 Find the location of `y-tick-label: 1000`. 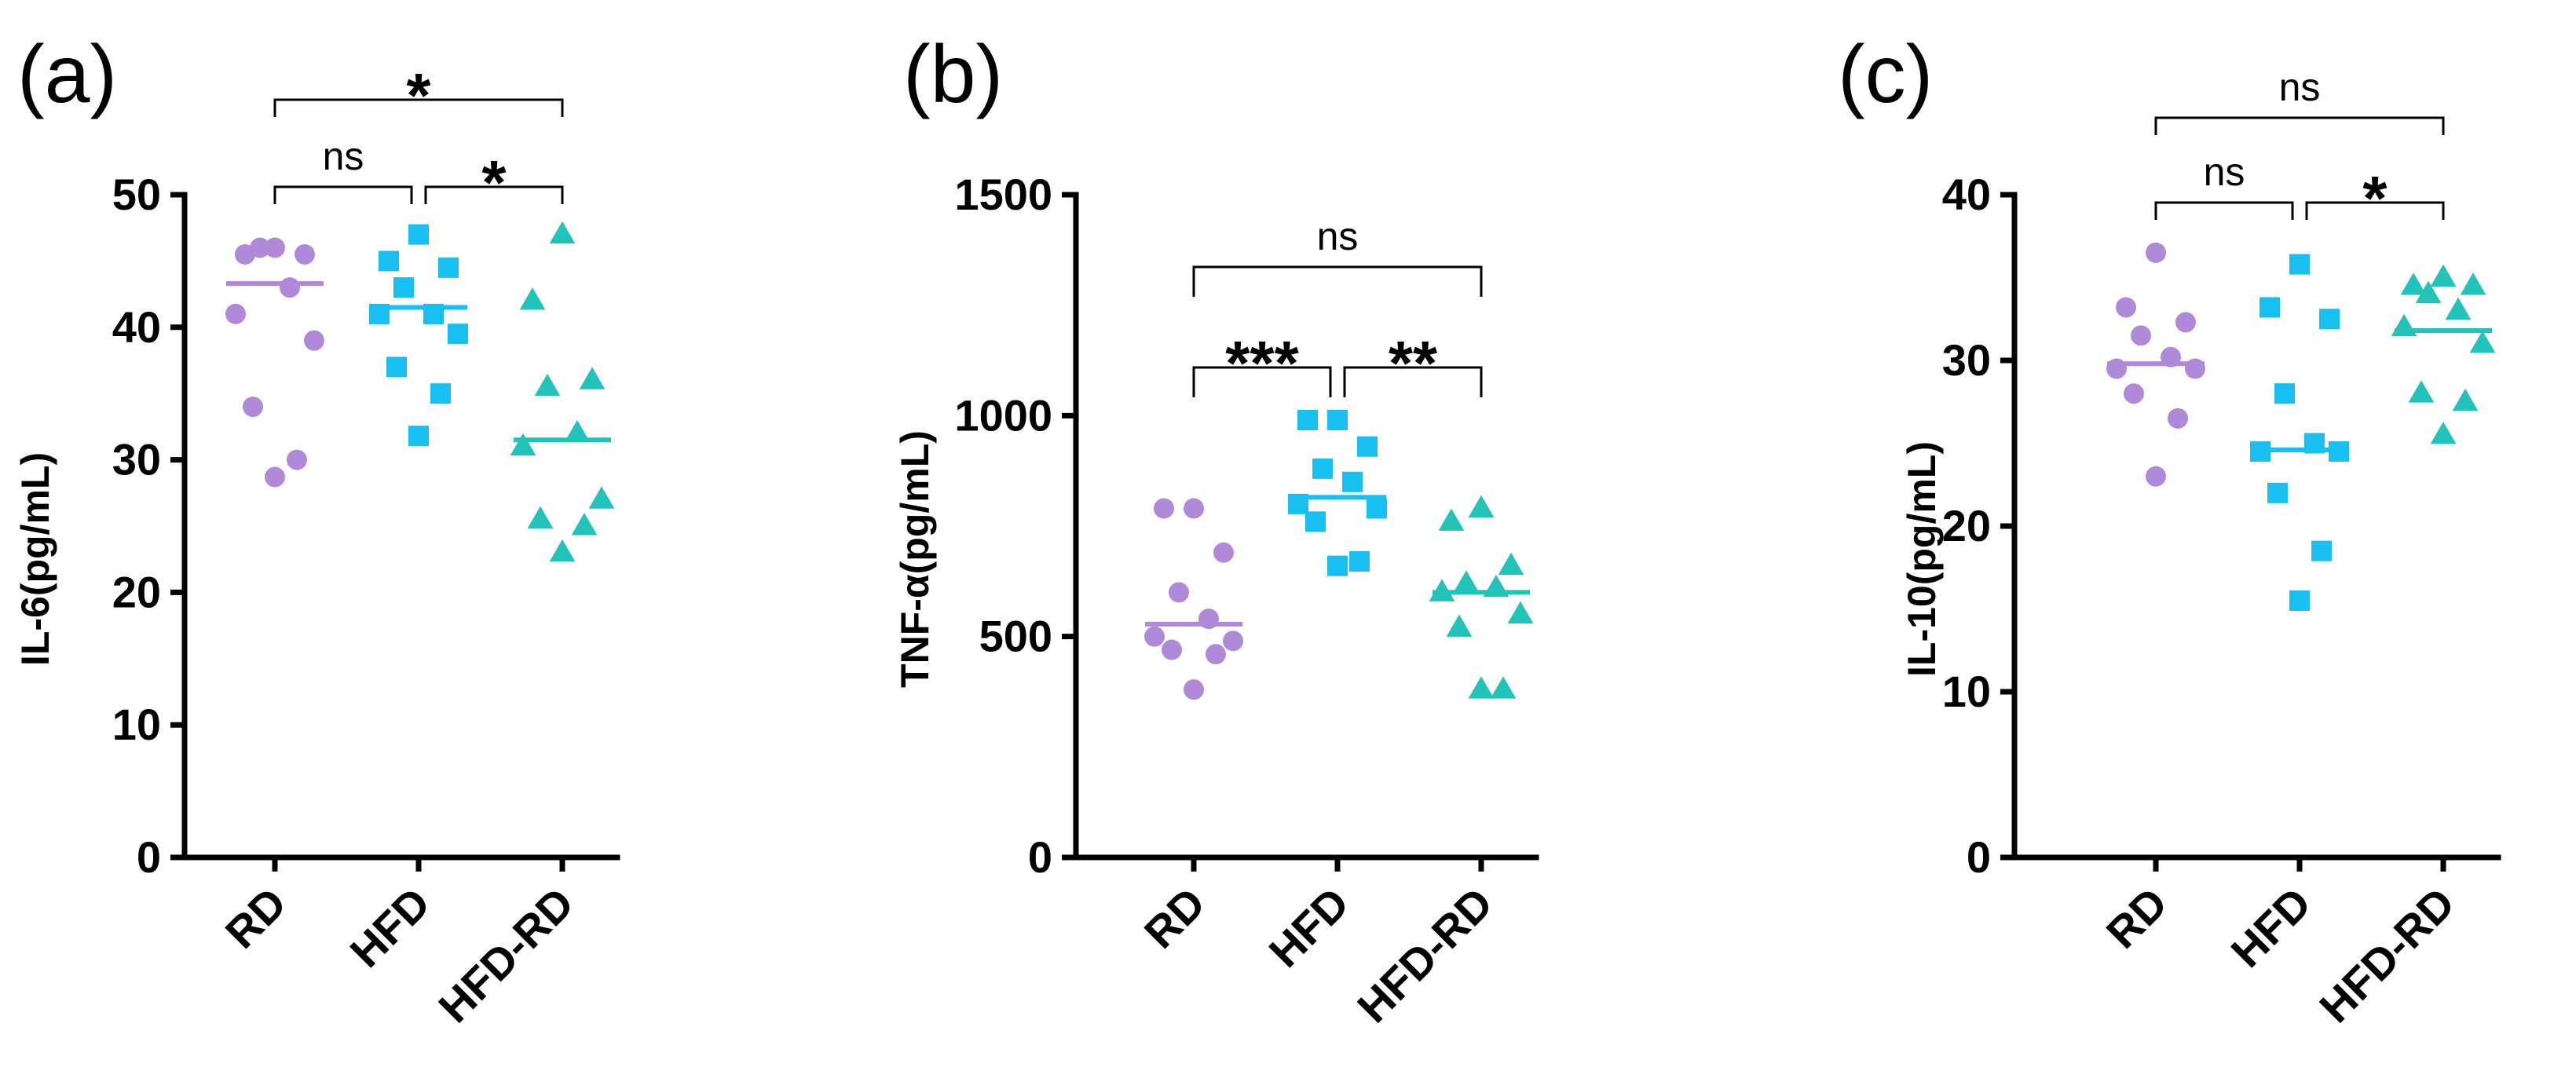

y-tick-label: 1000 is located at coordinates (1003, 415).